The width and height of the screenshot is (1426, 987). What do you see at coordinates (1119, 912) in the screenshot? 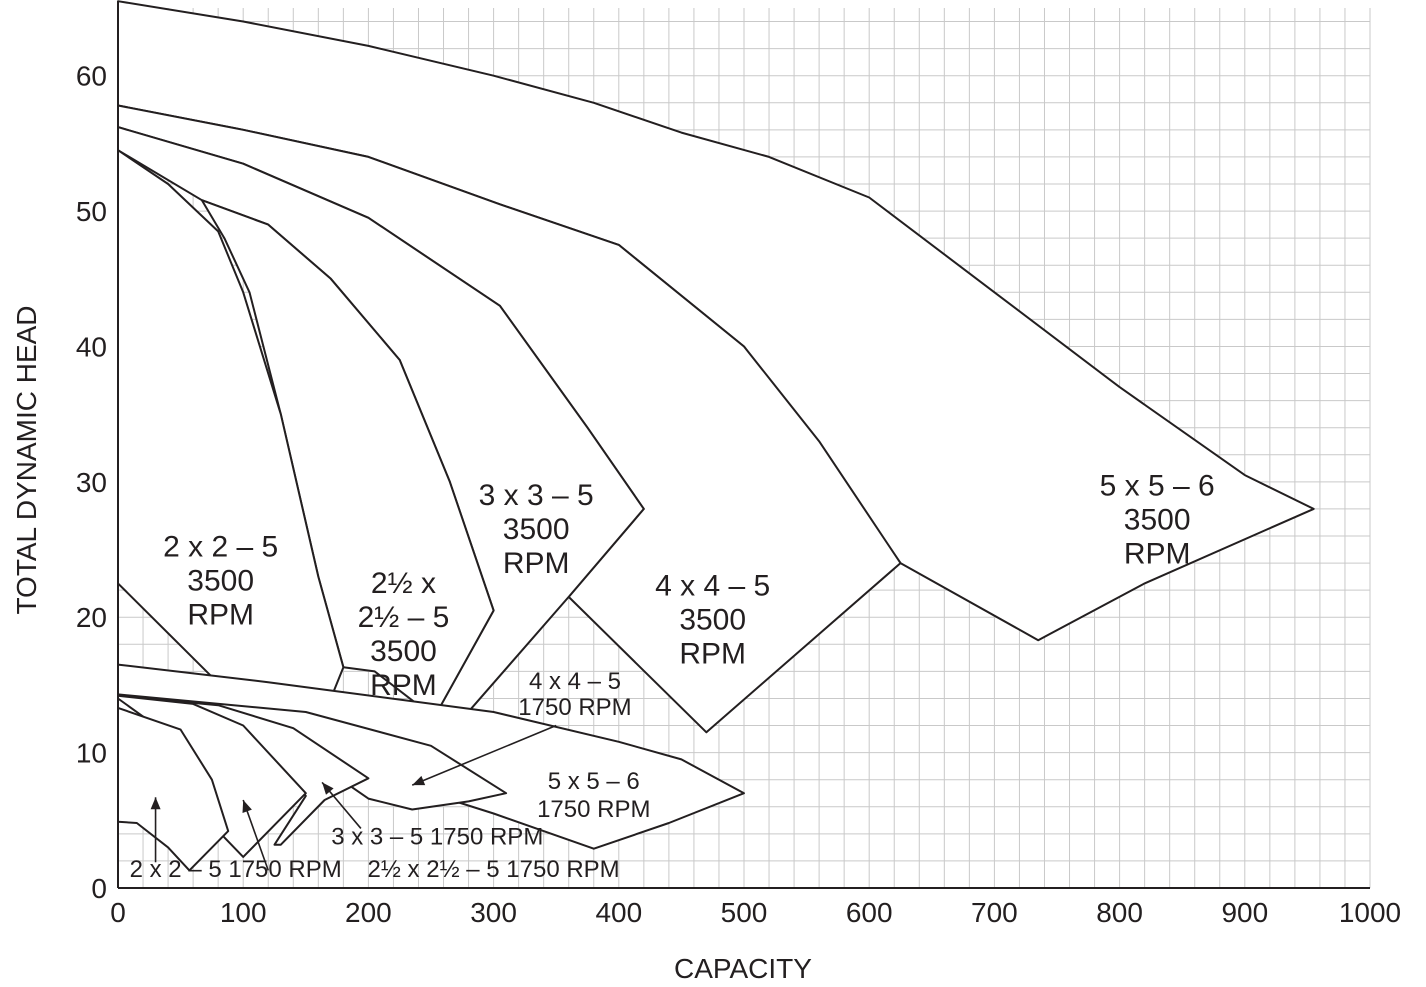
I see `x-tick-label: 800` at bounding box center [1119, 912].